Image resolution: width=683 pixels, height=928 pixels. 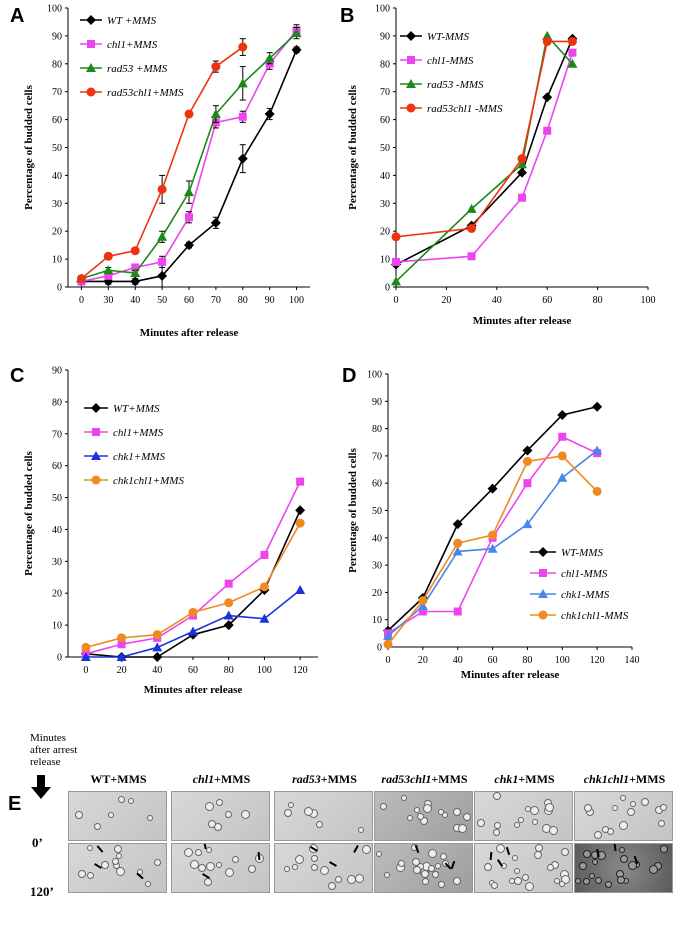 I want to click on strain-name: rad53chl1, so click(x=406, y=779).